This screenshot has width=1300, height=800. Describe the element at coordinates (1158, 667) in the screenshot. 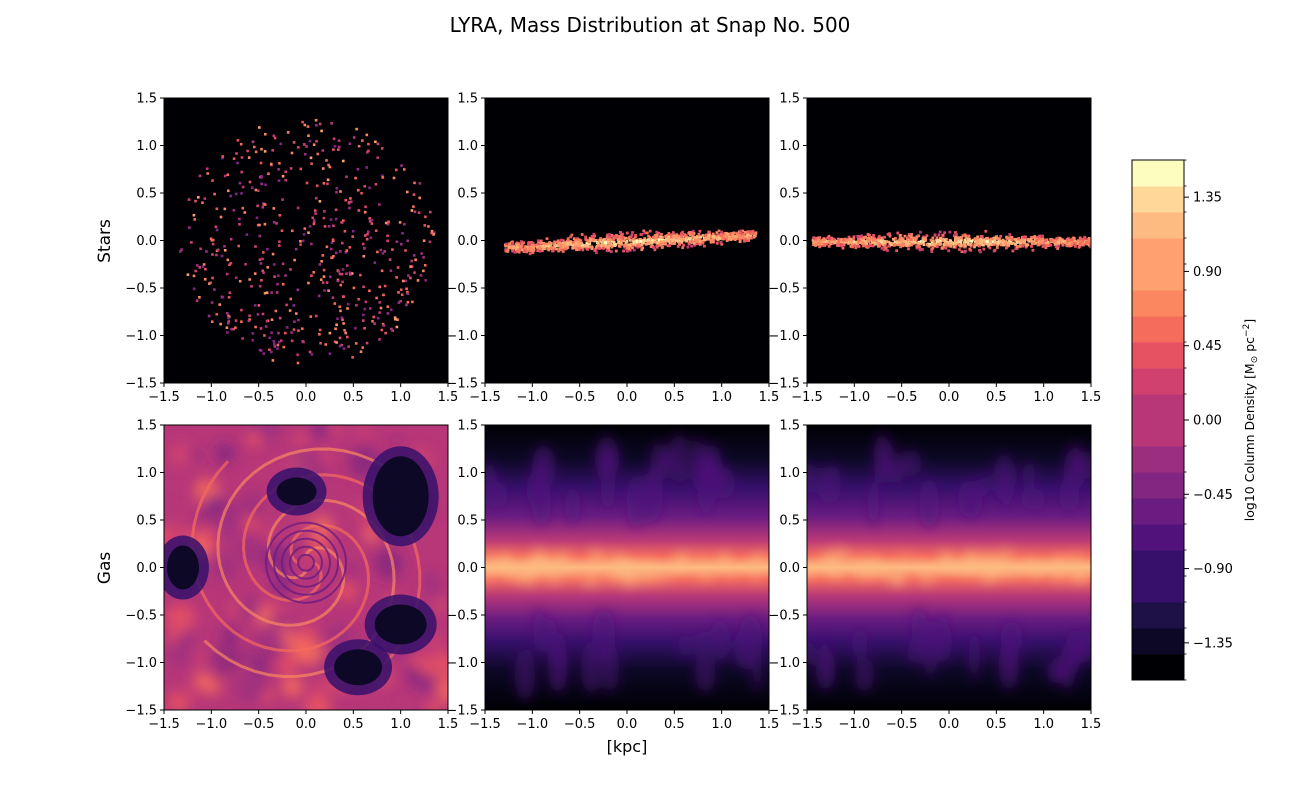

I see `colorbar-band` at that location.